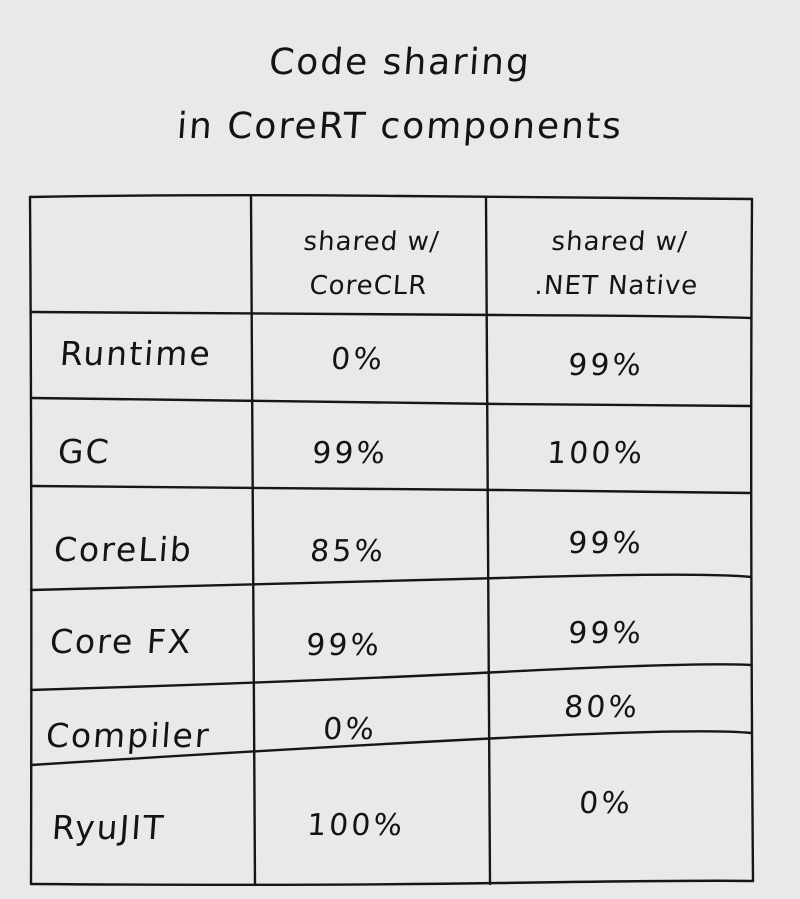  Describe the element at coordinates (752, 540) in the screenshot. I see `table-right-border` at that location.